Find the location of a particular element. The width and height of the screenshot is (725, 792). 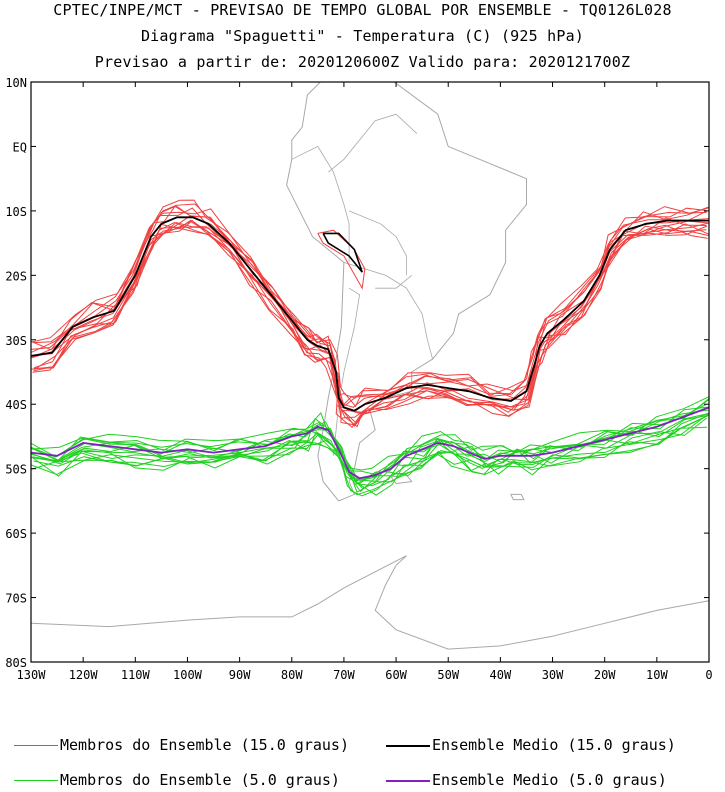

x-tick-label: 0 is located at coordinates (708, 675).